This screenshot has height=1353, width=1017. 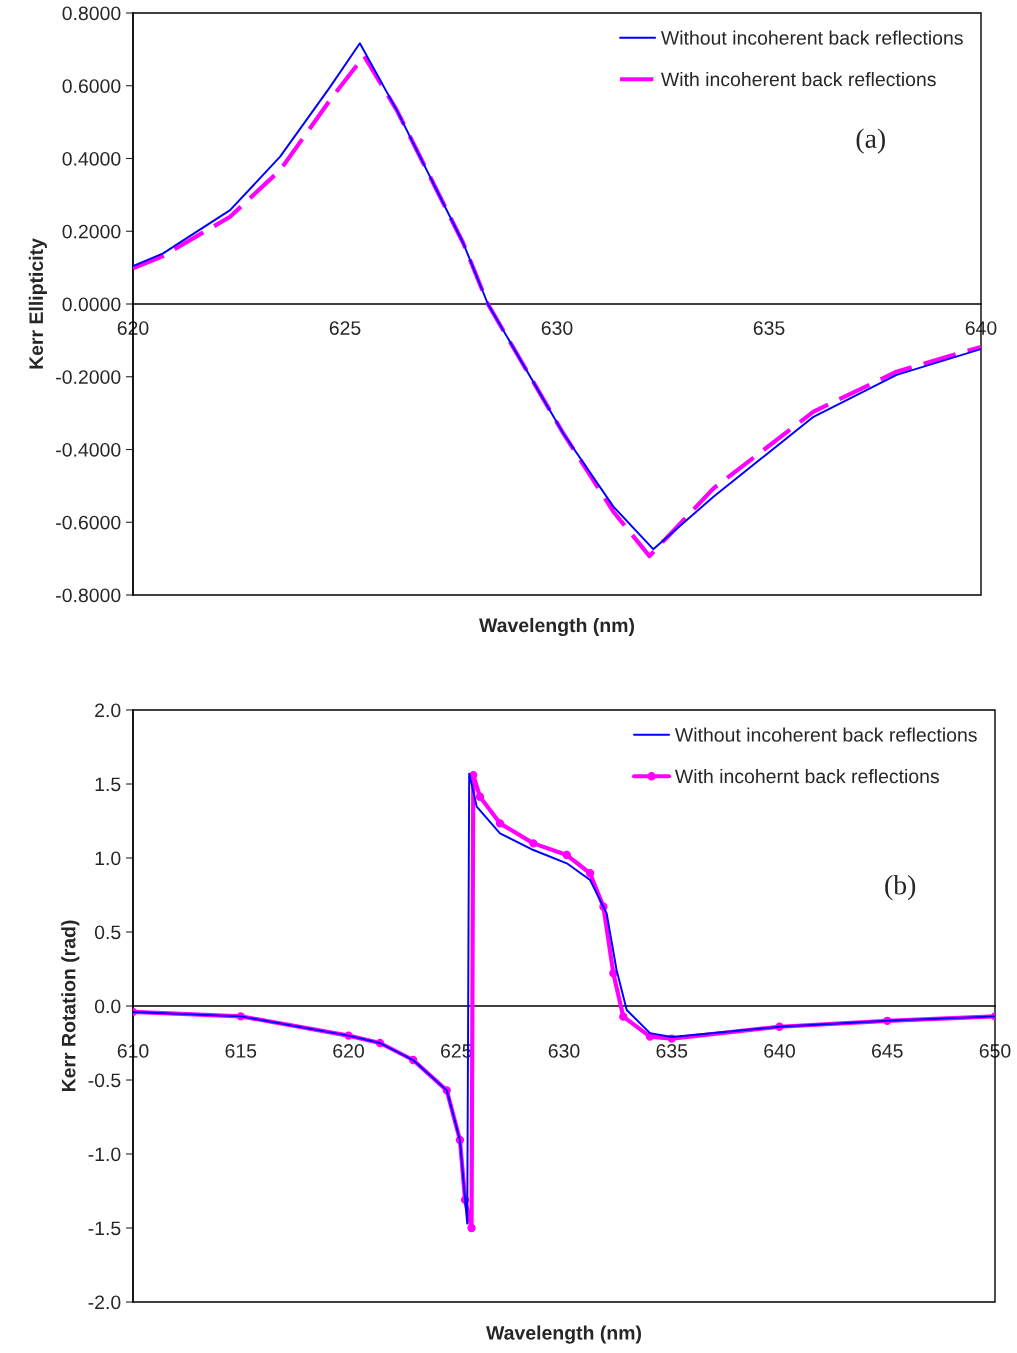 What do you see at coordinates (91, 158) in the screenshot?
I see `y-tick-label: 0.4000` at bounding box center [91, 158].